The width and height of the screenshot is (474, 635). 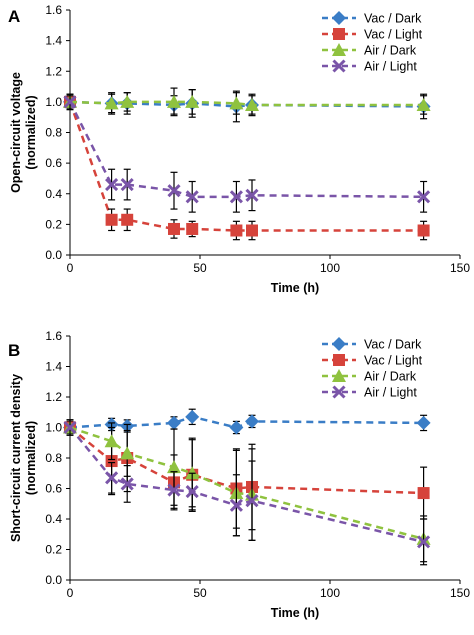 What do you see at coordinates (16, 458) in the screenshot?
I see `y-axis-title: Short-circuit current density` at bounding box center [16, 458].